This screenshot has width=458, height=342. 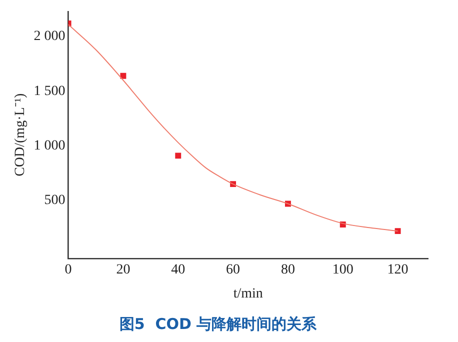 I want to click on x-tick-label: 60, so click(x=233, y=270).